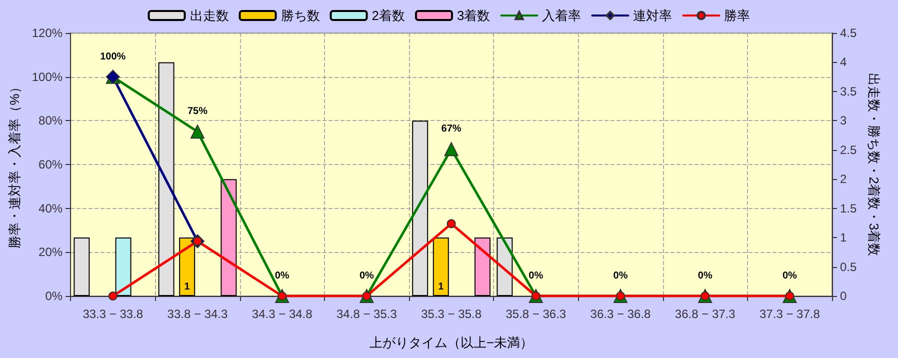  What do you see at coordinates (843, 237) in the screenshot?
I see `y2-tick-label: 1` at bounding box center [843, 237].